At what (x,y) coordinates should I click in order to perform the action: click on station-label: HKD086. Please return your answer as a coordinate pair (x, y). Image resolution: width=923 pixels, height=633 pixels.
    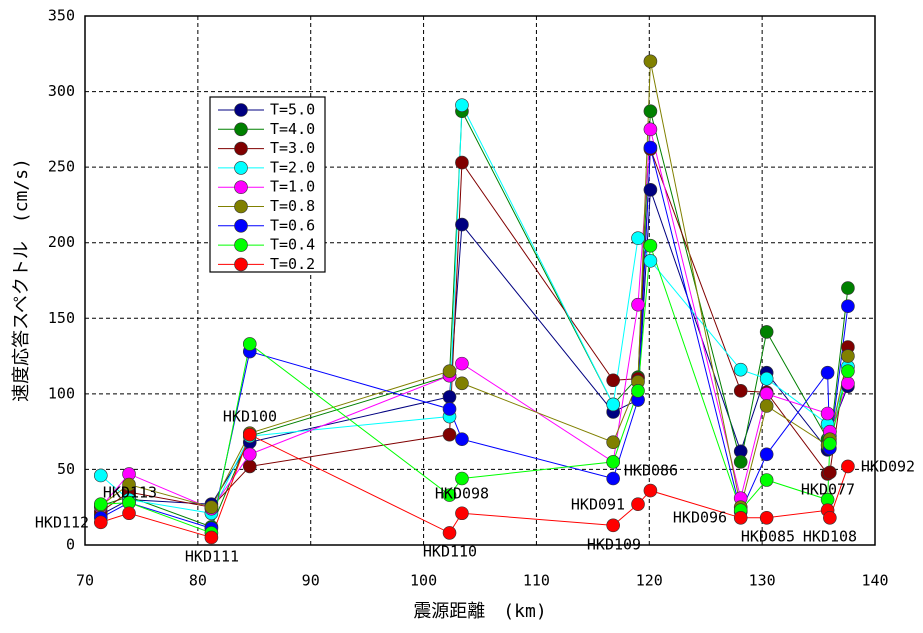
    Looking at the image, I should click on (651, 471).